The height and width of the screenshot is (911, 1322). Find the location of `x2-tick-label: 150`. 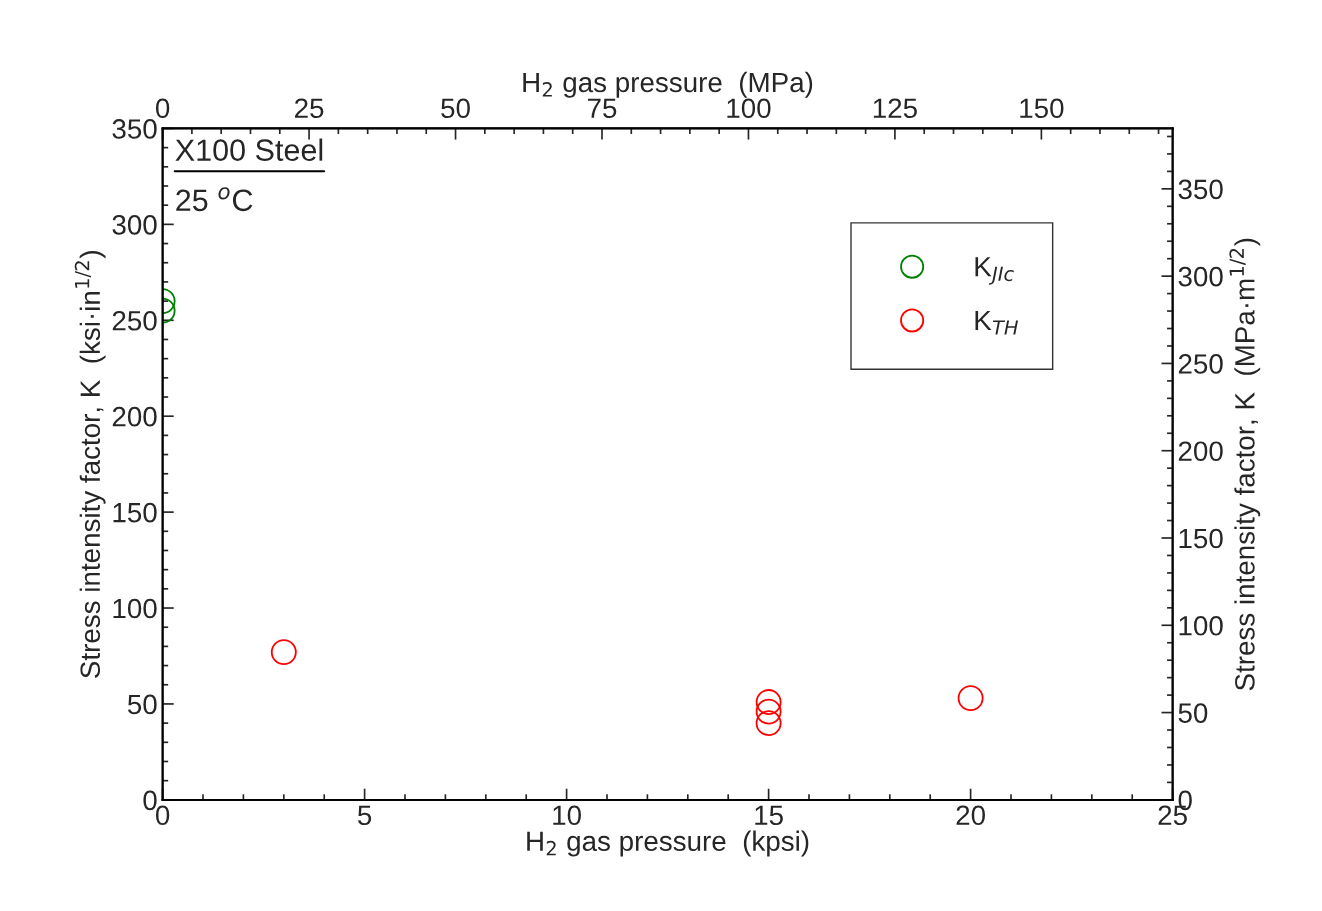

x2-tick-label: 150 is located at coordinates (1042, 108).